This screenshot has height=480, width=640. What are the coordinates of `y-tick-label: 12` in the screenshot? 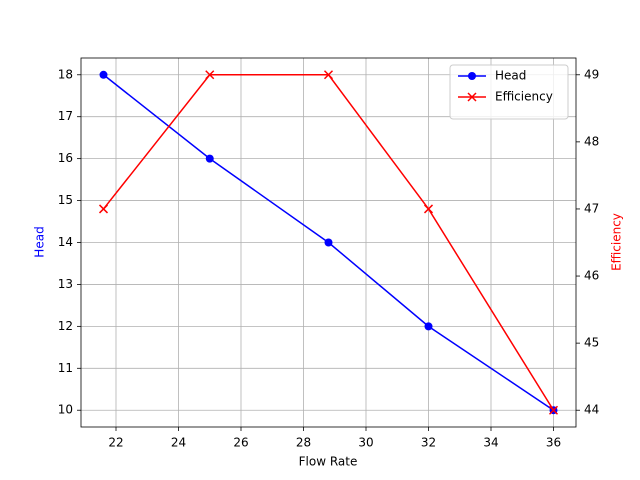 It's located at (65, 326).